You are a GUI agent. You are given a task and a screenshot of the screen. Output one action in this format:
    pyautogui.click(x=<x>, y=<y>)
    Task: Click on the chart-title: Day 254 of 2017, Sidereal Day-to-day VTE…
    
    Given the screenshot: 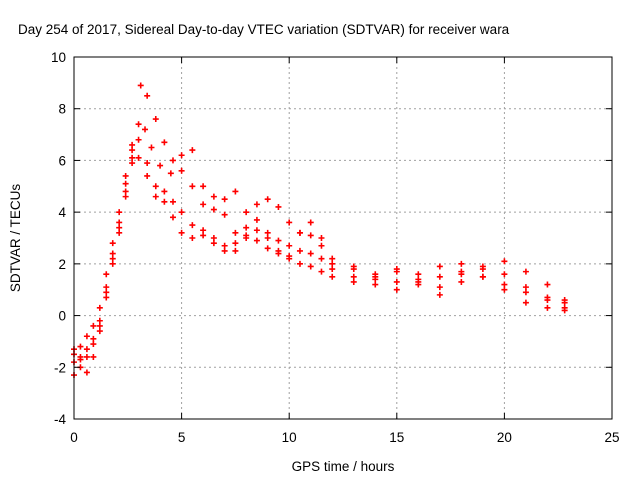 What is the action you would take?
    pyautogui.click(x=264, y=29)
    